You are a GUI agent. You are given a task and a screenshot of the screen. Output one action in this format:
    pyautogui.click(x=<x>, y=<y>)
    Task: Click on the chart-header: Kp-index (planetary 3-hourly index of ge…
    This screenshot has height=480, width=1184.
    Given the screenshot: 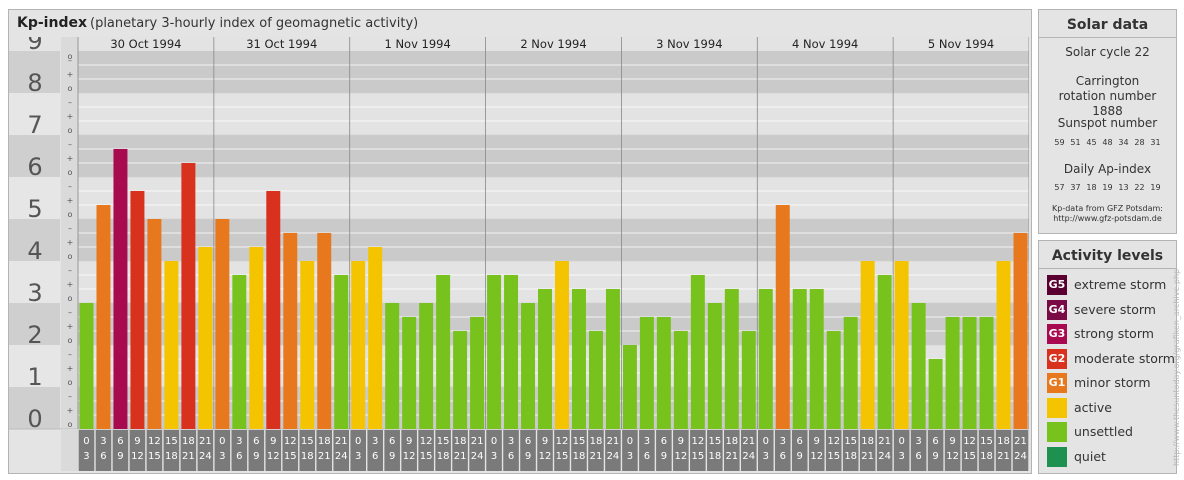 What is the action you would take?
    pyautogui.click(x=519, y=23)
    